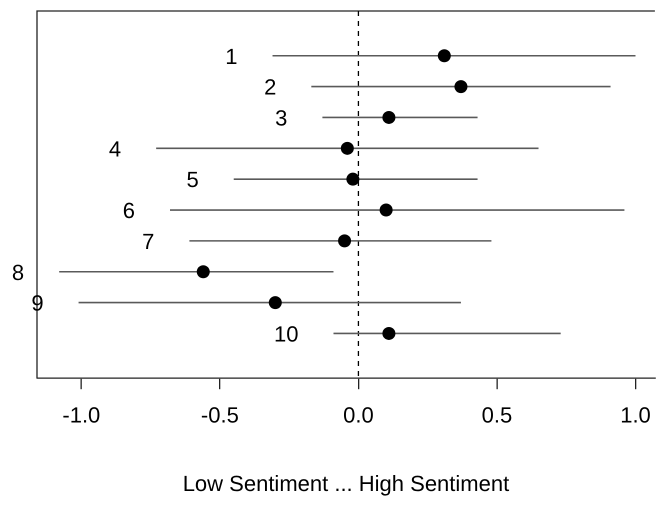 This screenshot has height=508, width=665. I want to click on x-tick-label: -0.5, so click(219, 415).